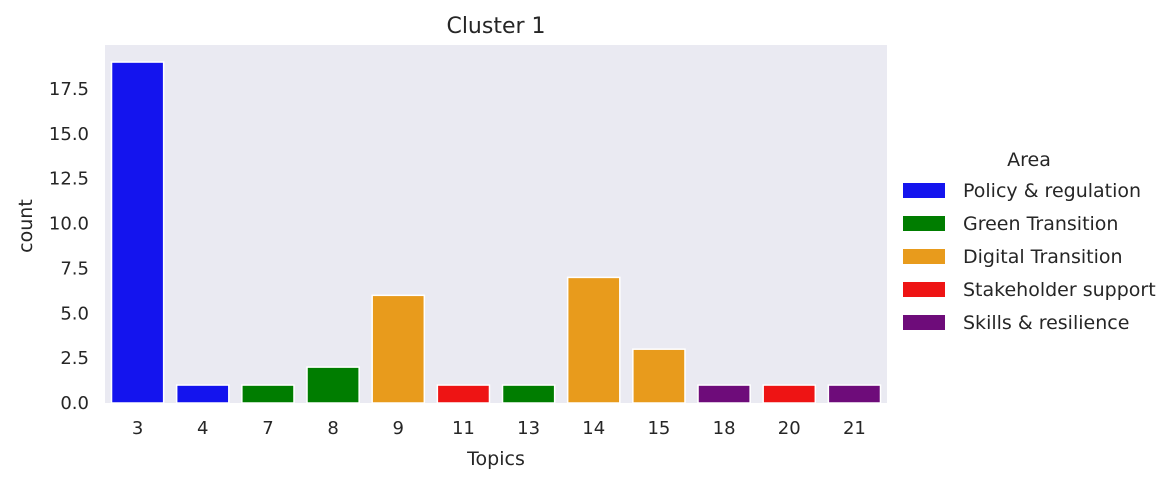 The width and height of the screenshot is (1175, 485). I want to click on y-tick-label: 0.0, so click(74, 403).